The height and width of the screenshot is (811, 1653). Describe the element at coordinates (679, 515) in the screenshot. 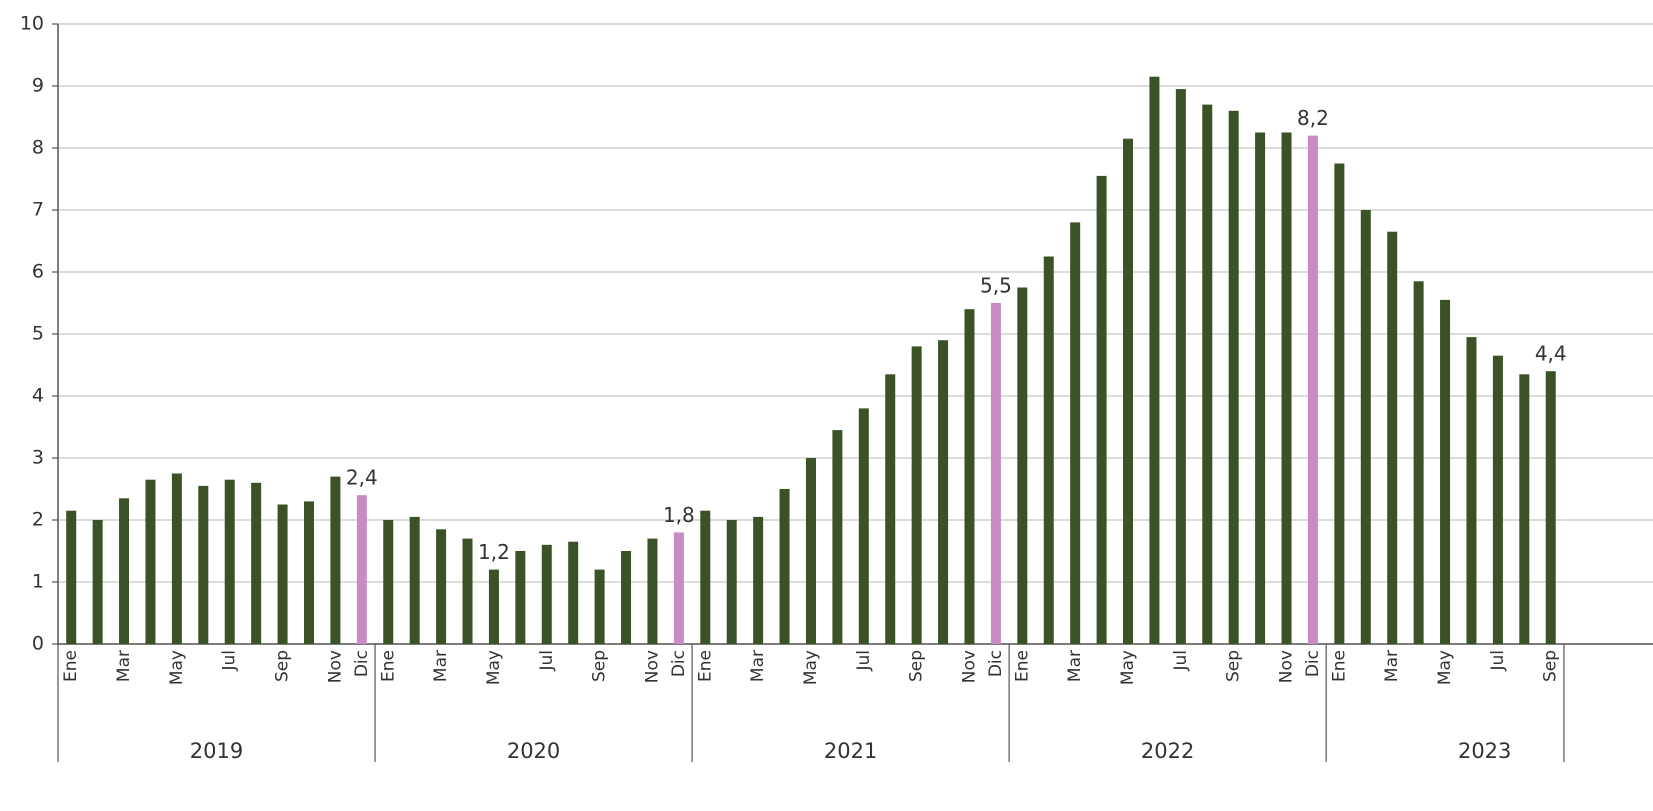

I see `data-label: 1,8` at that location.